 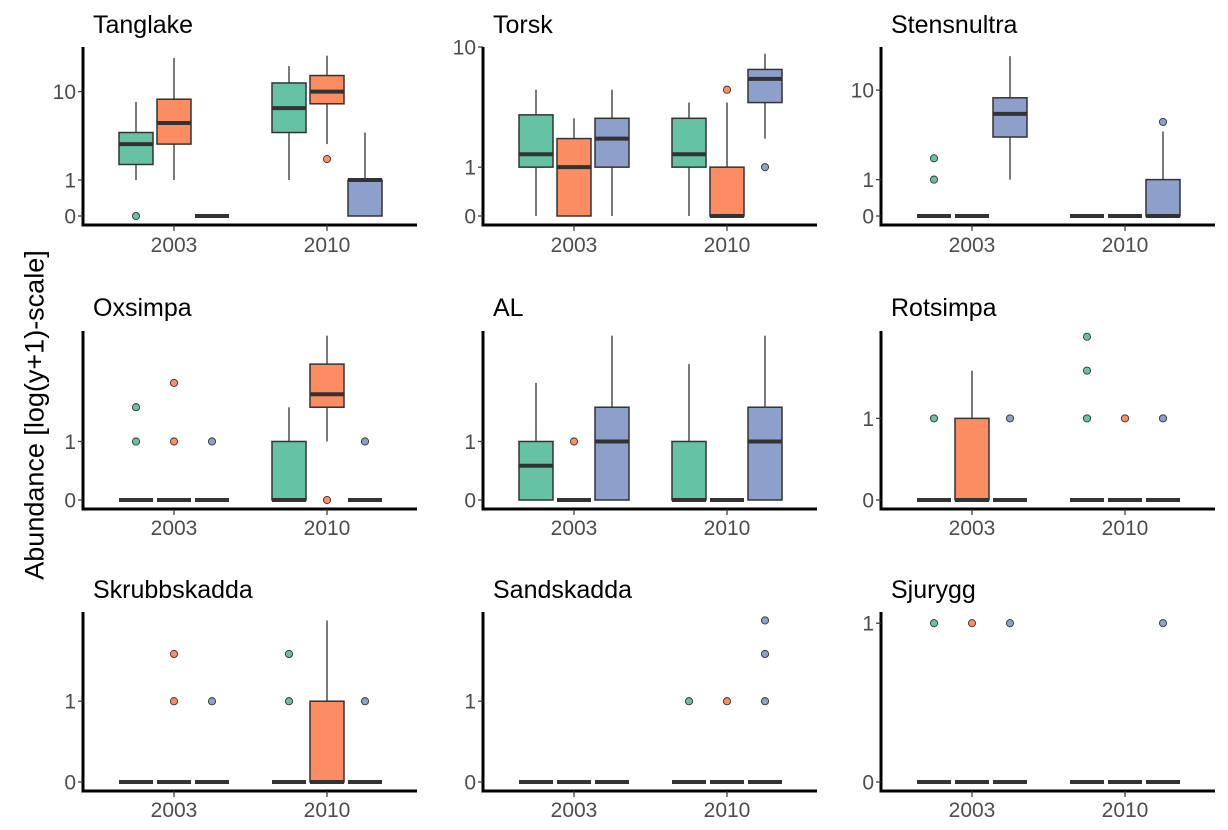 What do you see at coordinates (944, 308) in the screenshot?
I see `panel-title: Rotsimpa` at bounding box center [944, 308].